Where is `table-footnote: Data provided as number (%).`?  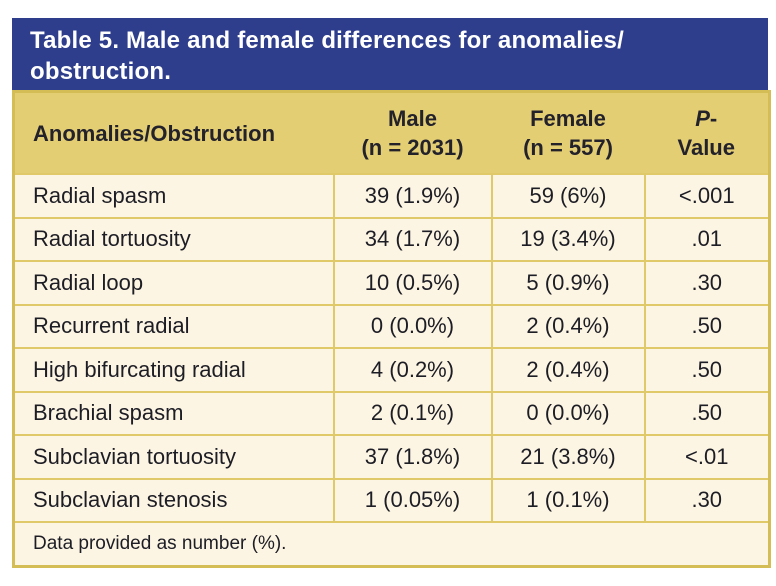
table-footnote: Data provided as number (%). is located at coordinates (391, 544).